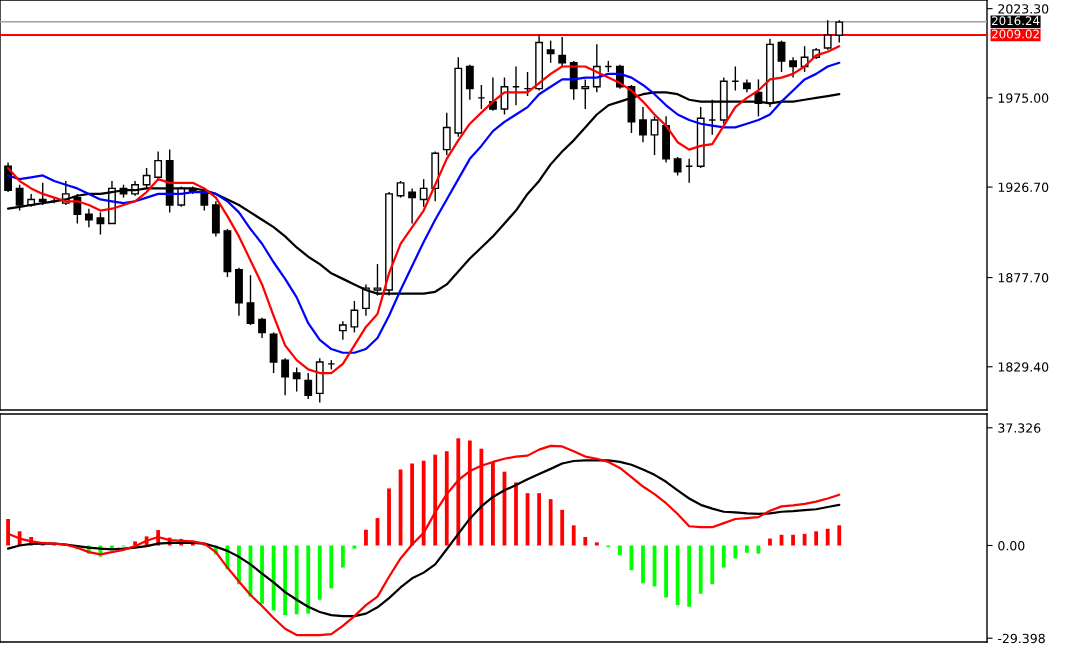 This screenshot has width=1072, height=656. Describe the element at coordinates (1016, 21) in the screenshot. I see `ref-line-label: 2016.24` at that location.